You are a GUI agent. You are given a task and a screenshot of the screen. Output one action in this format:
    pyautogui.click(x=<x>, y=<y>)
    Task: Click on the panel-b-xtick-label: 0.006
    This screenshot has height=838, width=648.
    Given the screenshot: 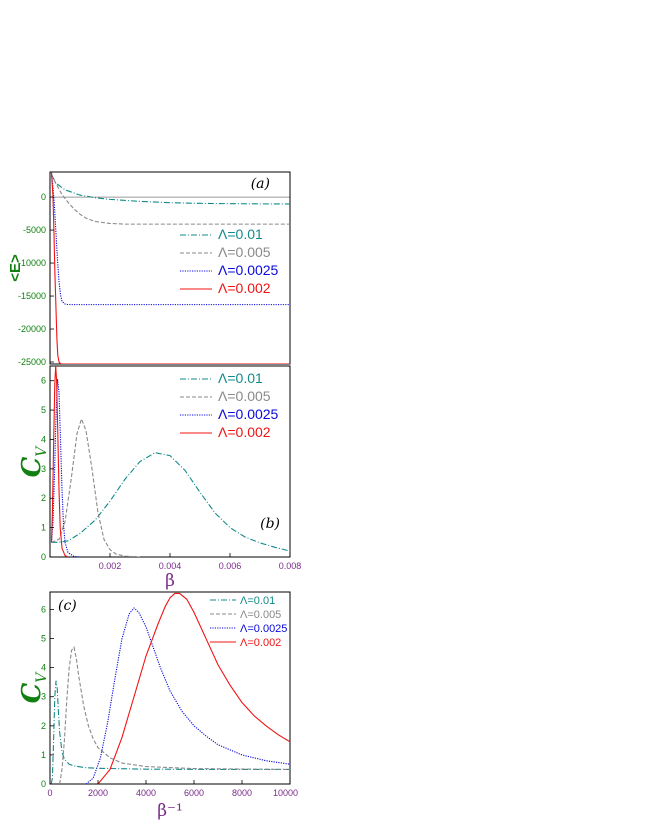 What is the action you would take?
    pyautogui.click(x=230, y=566)
    